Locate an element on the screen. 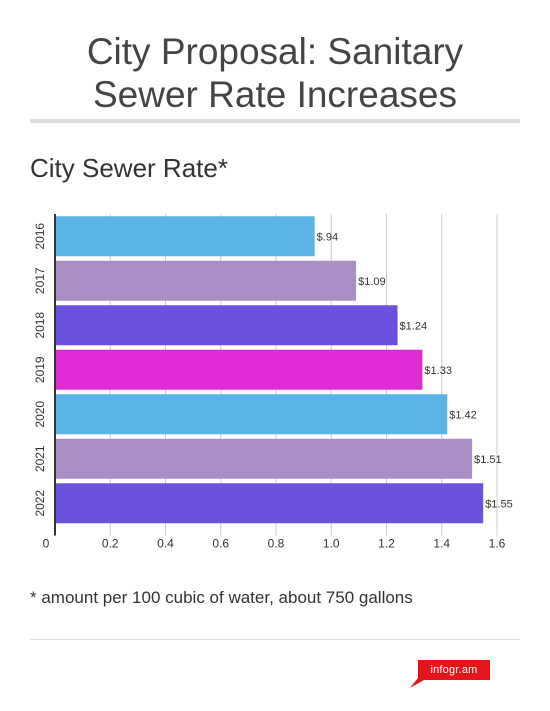  x-tick-label: 1.4 is located at coordinates (441, 544).